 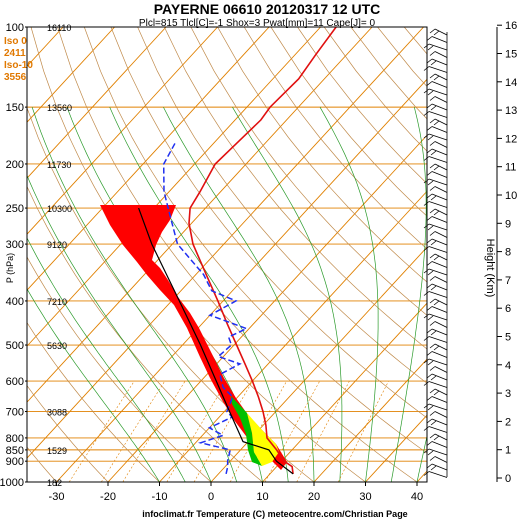 I want to click on pressure-tick-label: 150, so click(x=15, y=108).